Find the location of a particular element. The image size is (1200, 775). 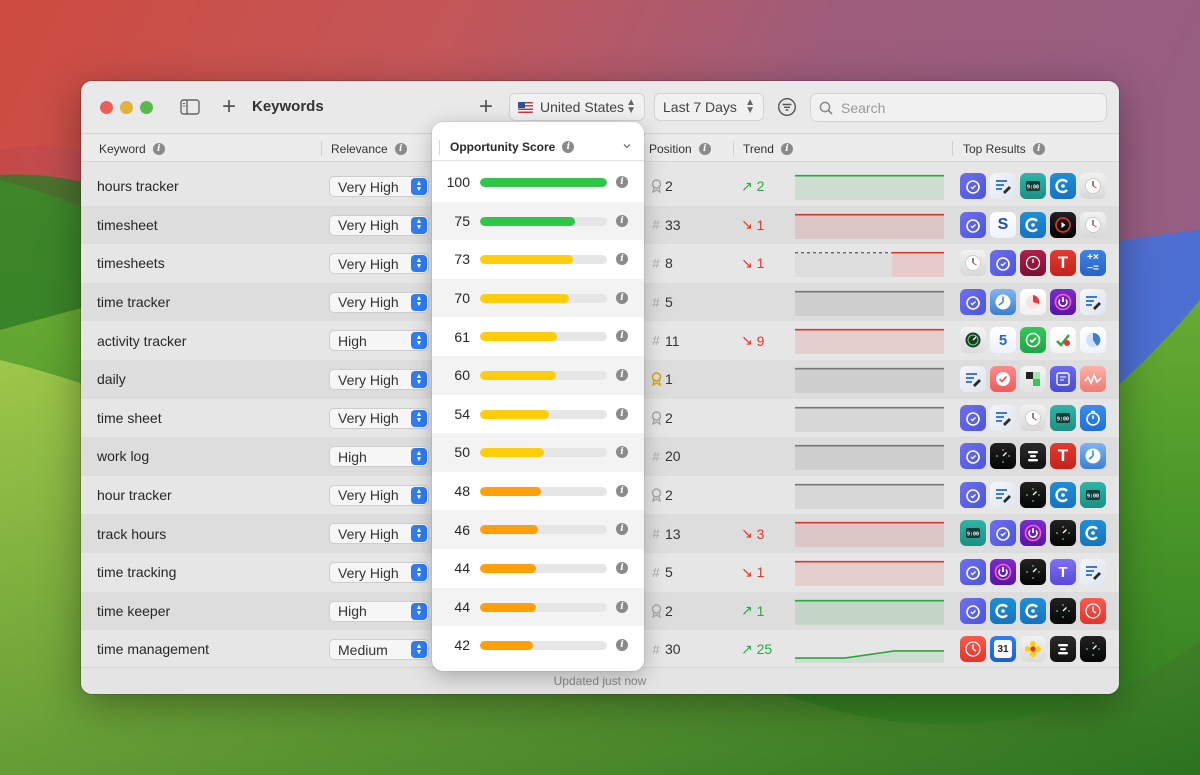

minimize-window-button is located at coordinates (126, 107).